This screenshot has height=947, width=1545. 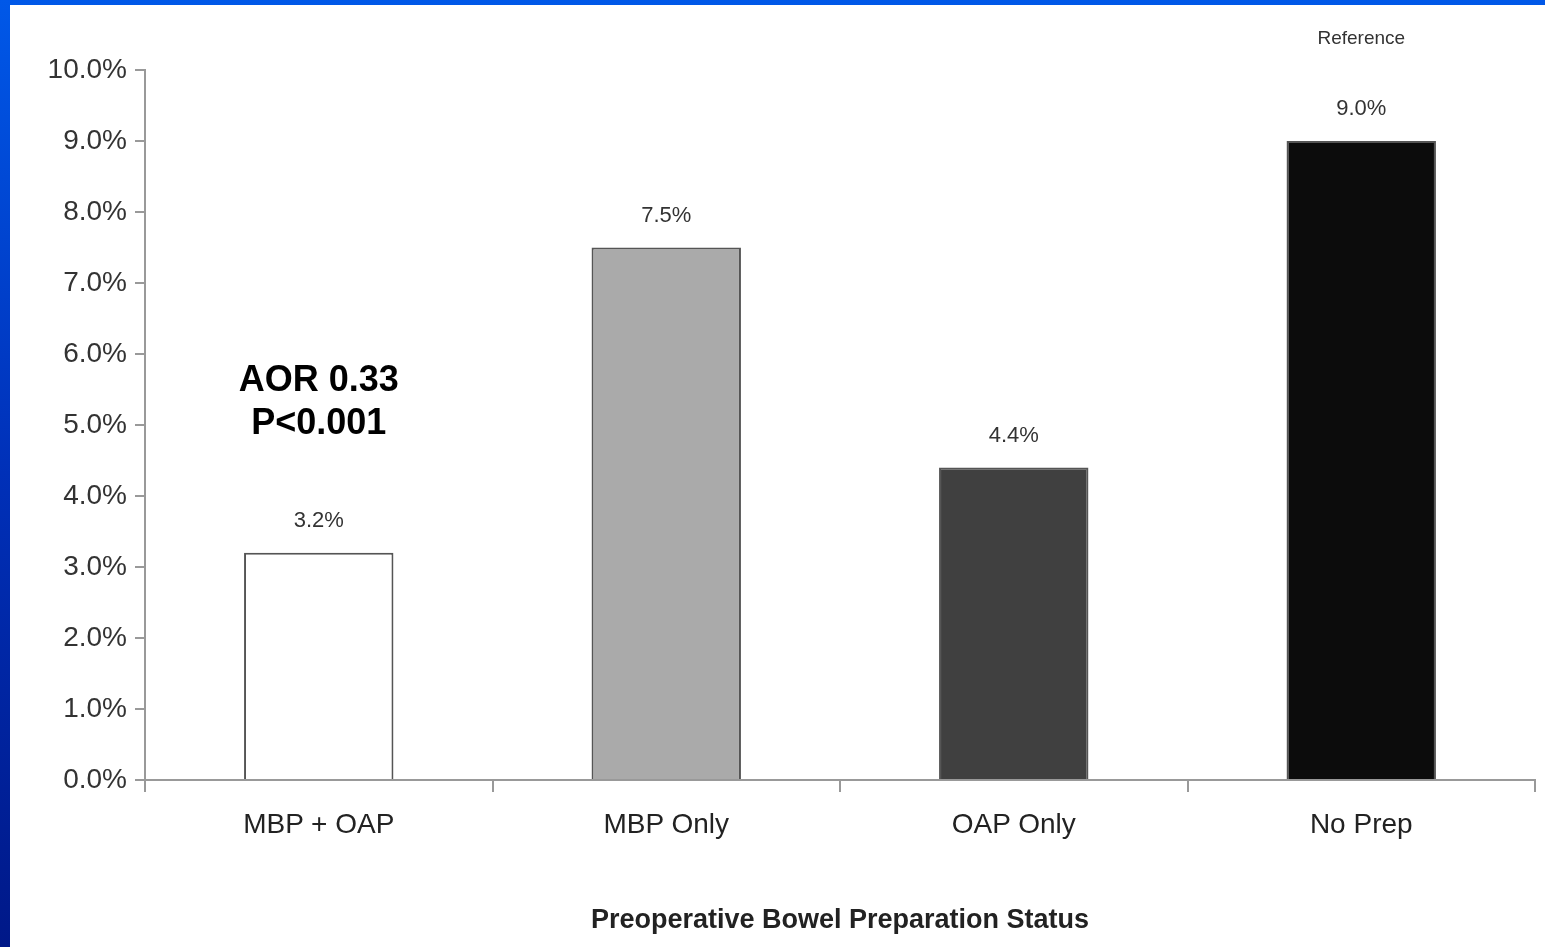 I want to click on y-tick-label: 1.0%, so click(x=95, y=707).